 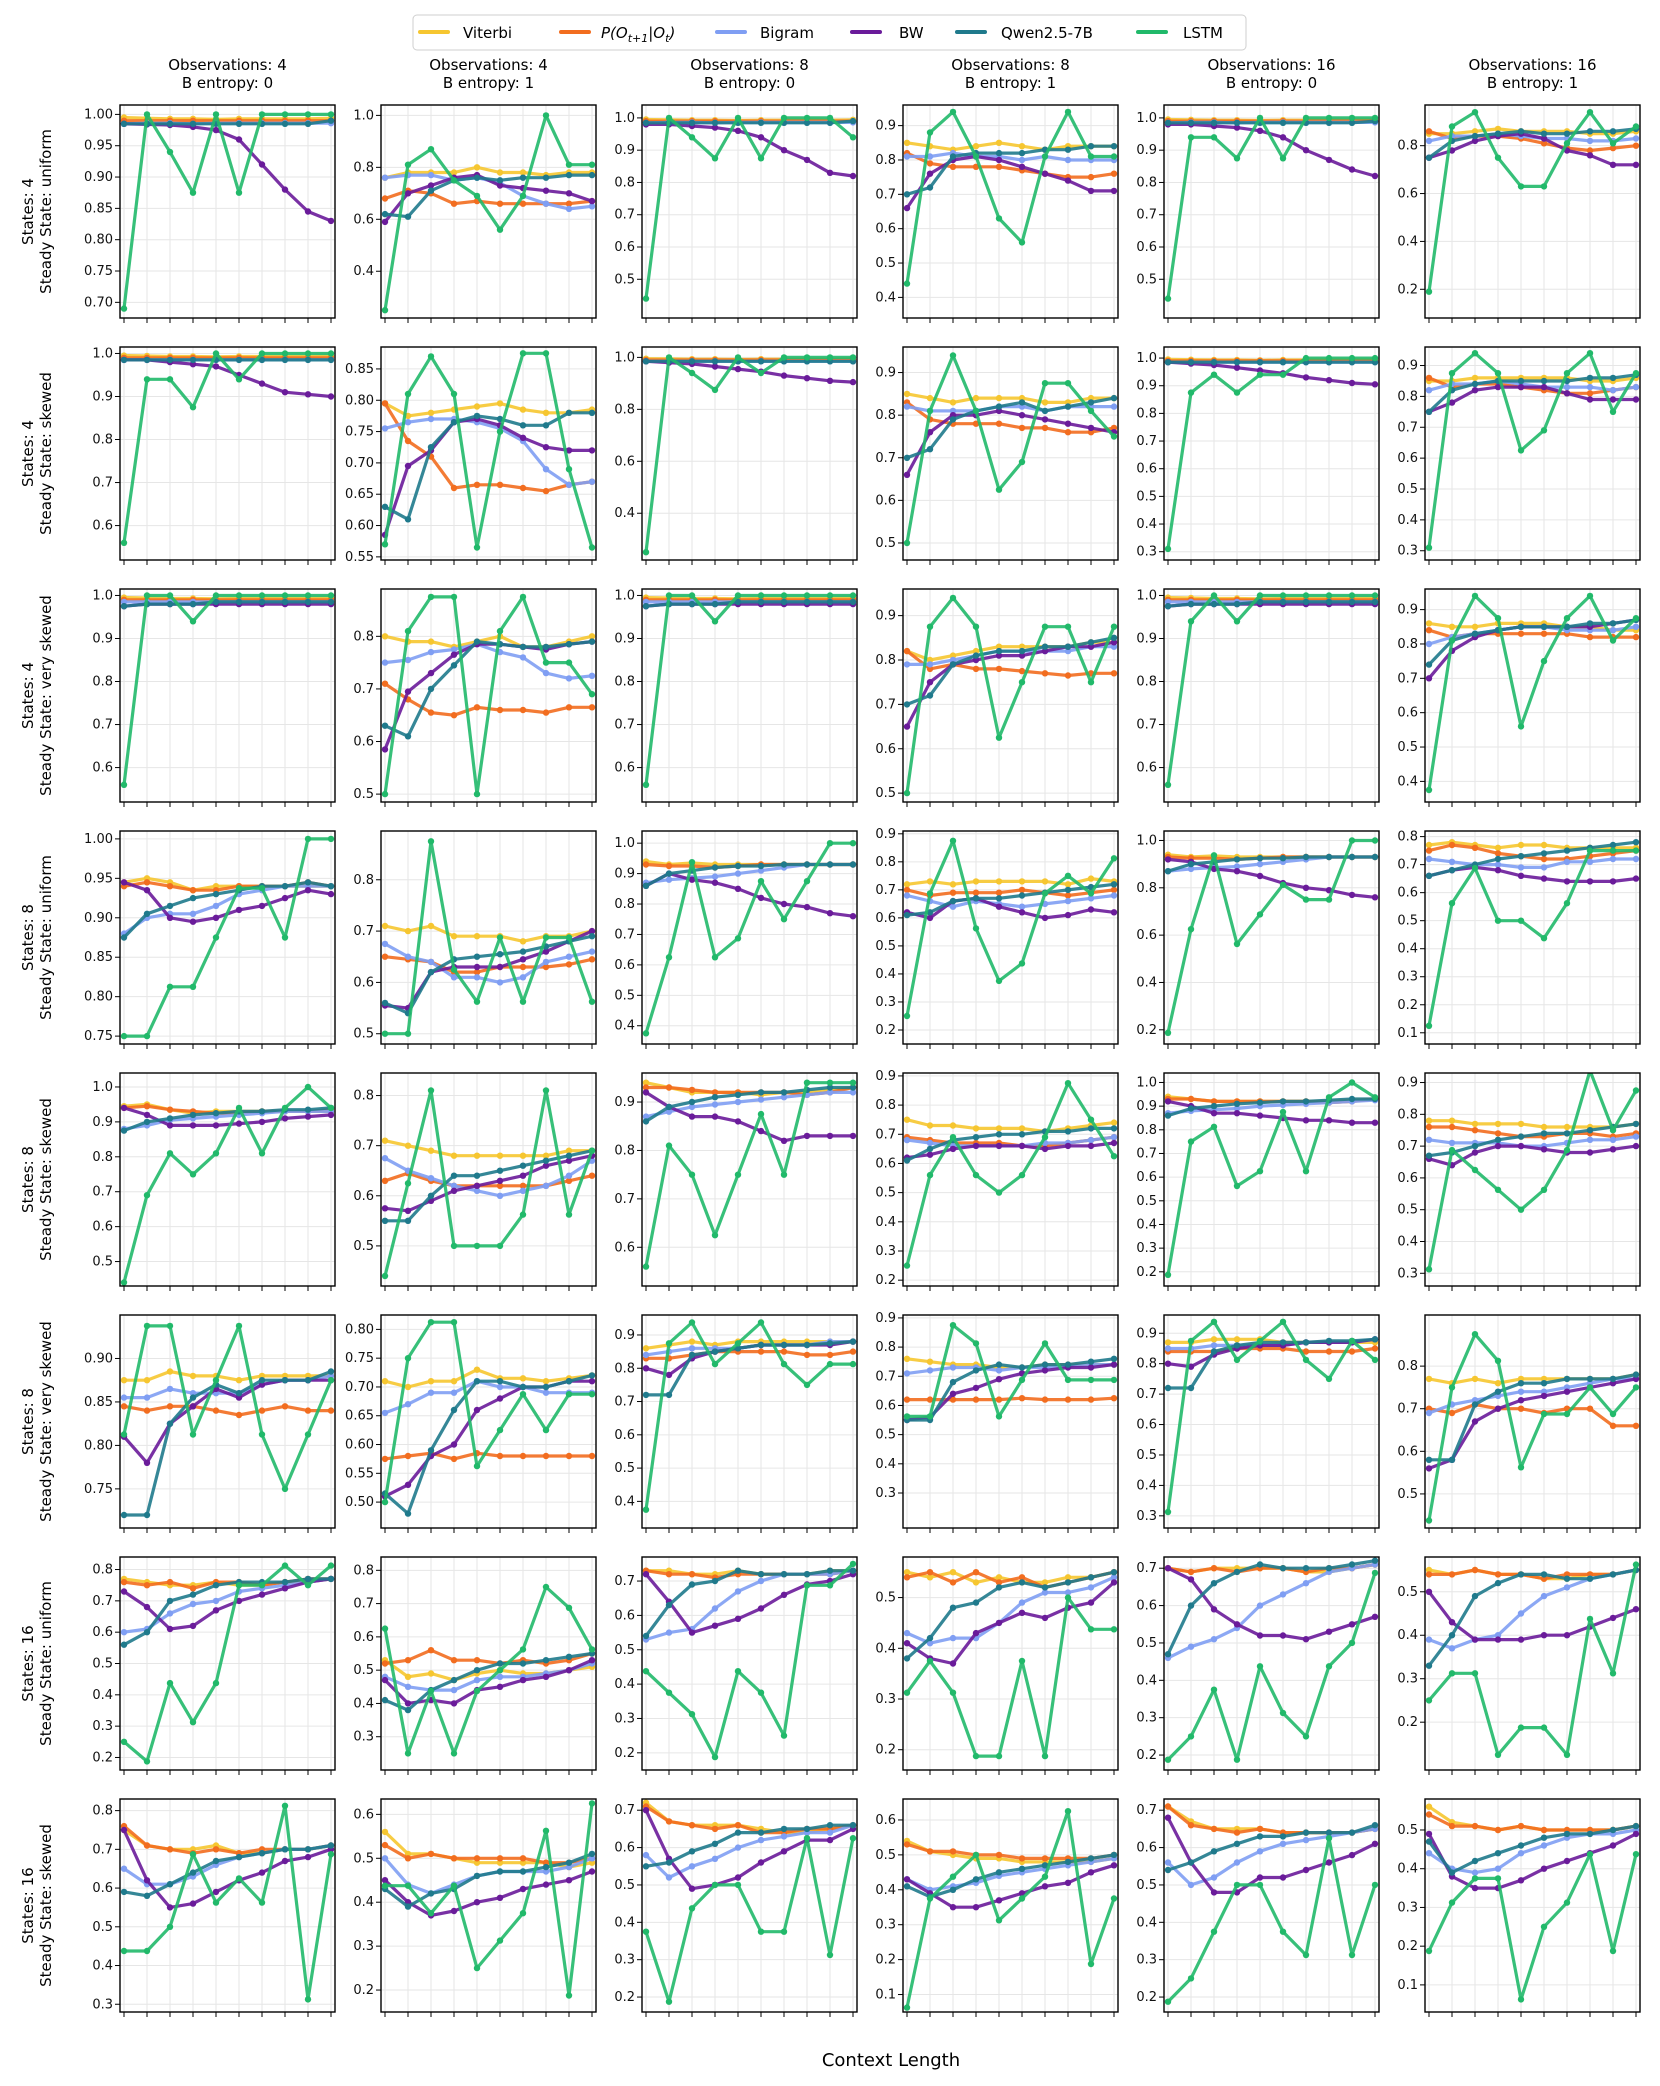 I want to click on y-tick-label: 0.9, so click(x=1407, y=1083).